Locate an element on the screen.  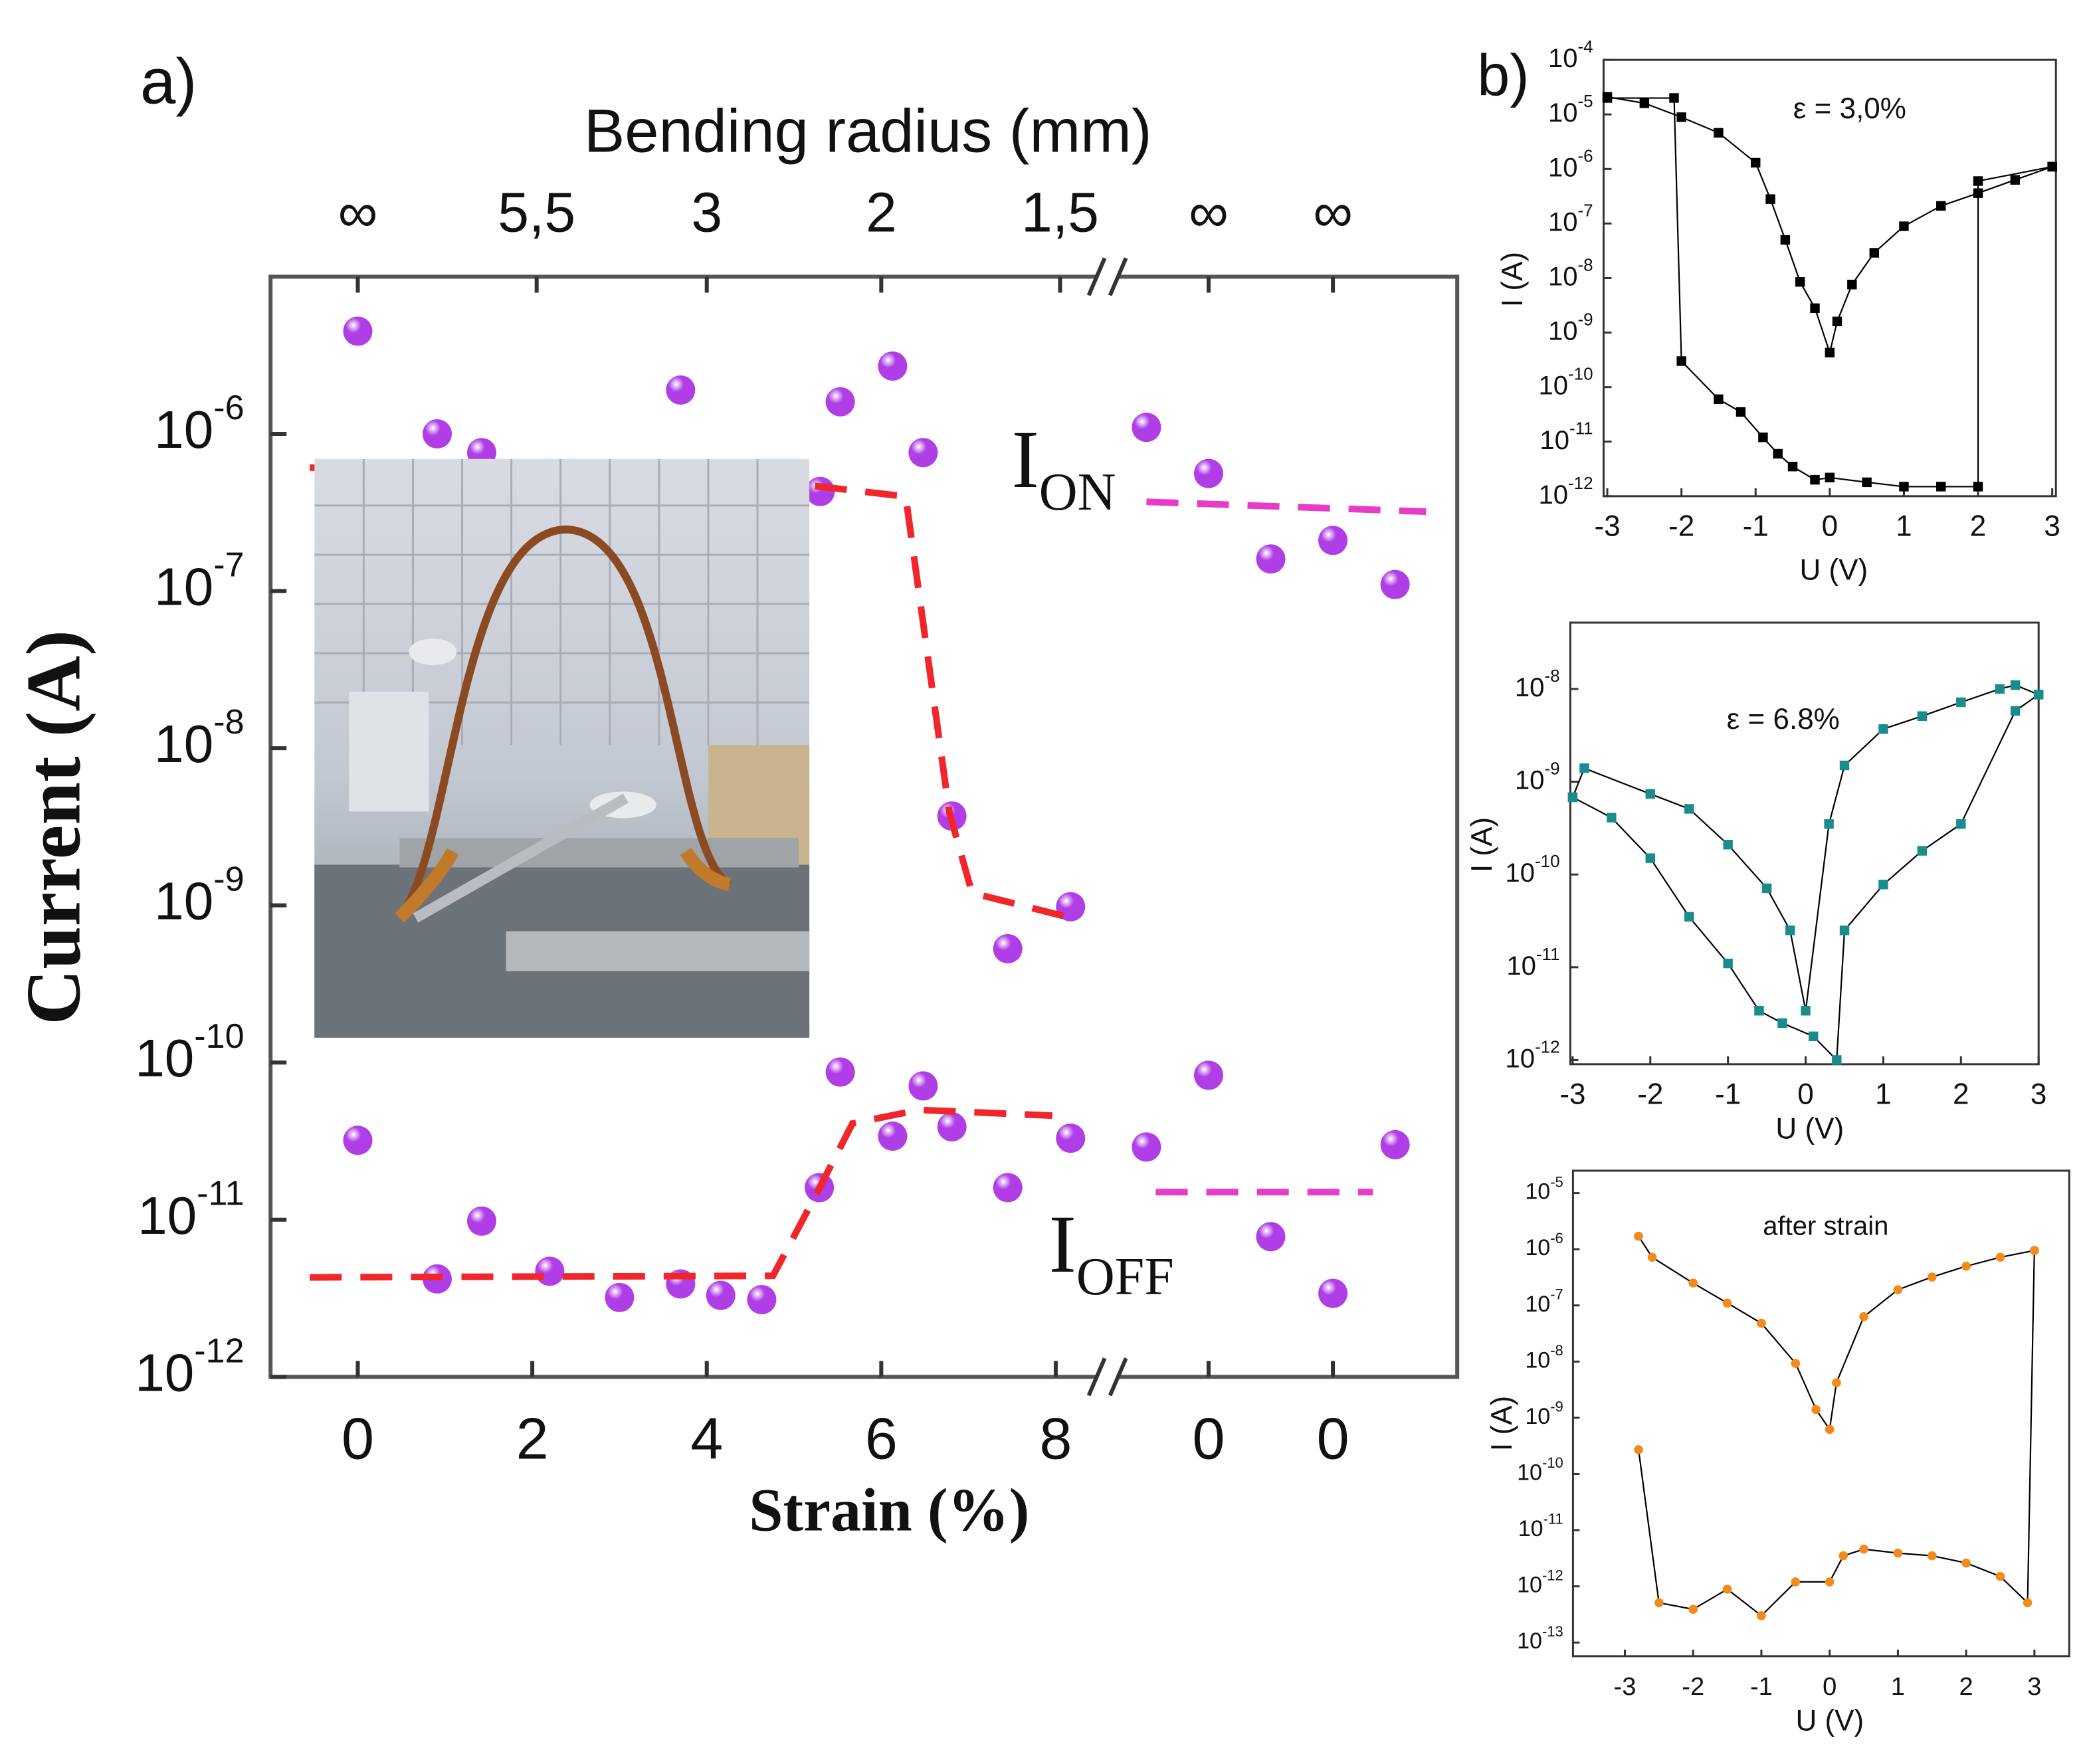
annotation: ION is located at coordinates (1063, 467).